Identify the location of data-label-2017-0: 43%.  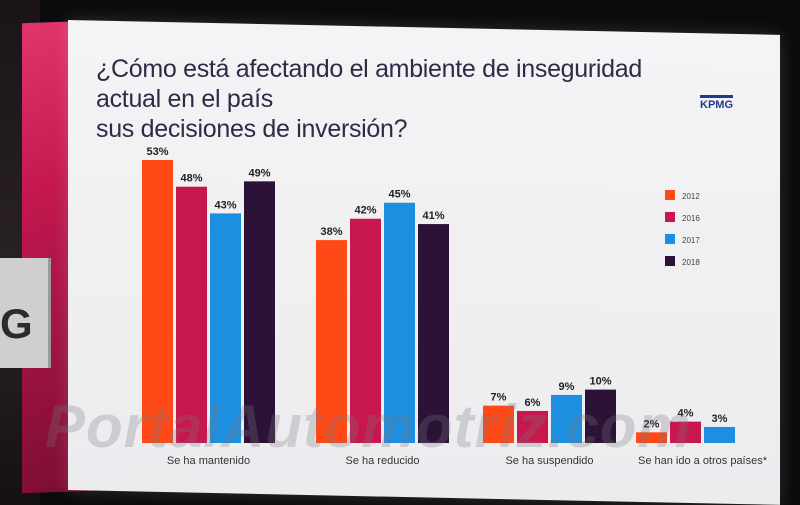
(225, 205).